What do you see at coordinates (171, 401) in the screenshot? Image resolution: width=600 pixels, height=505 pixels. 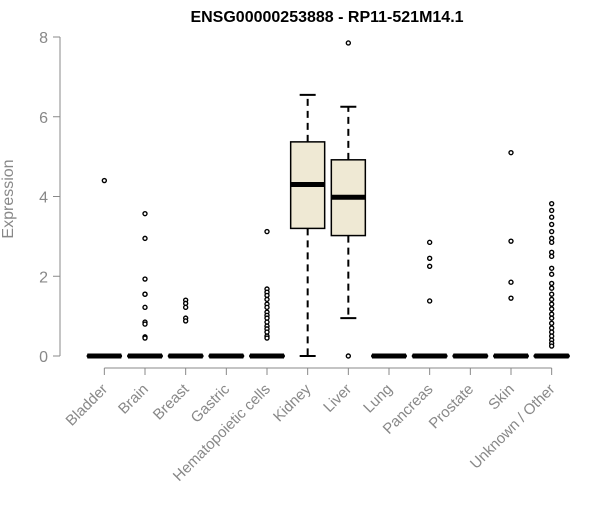 I see `x-tick-label: Breast` at bounding box center [171, 401].